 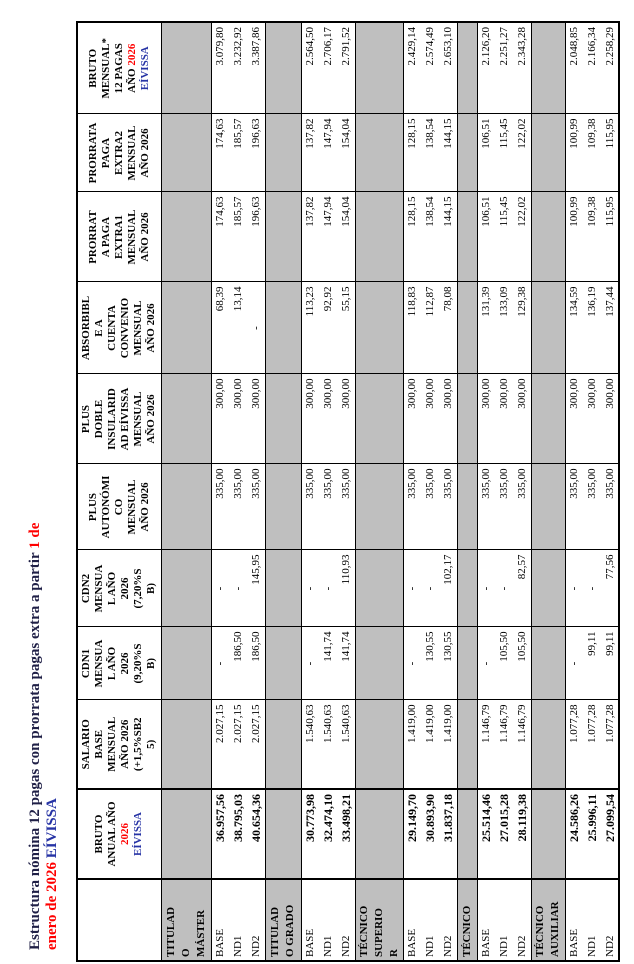 I want to click on value-cell: 99,11, so click(x=610, y=663).